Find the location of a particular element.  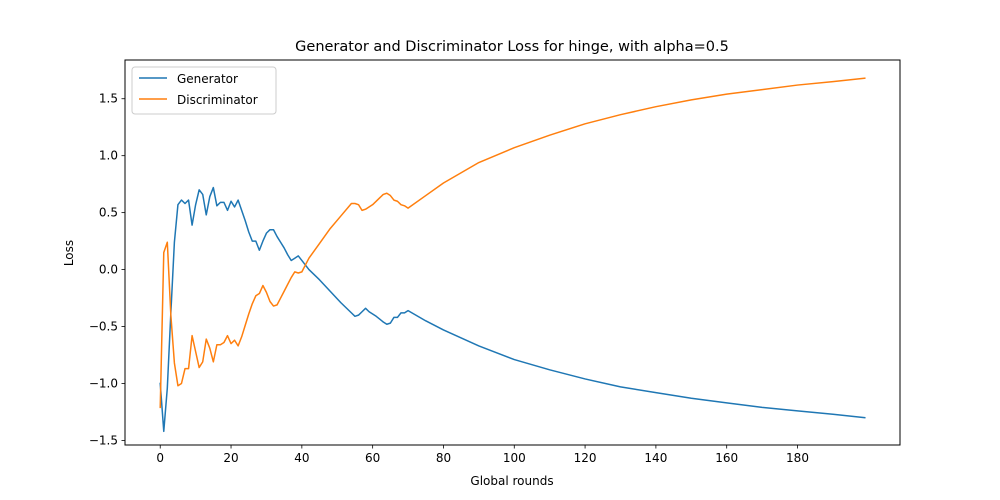

y-tick-label: −1.0 is located at coordinates (103, 383).